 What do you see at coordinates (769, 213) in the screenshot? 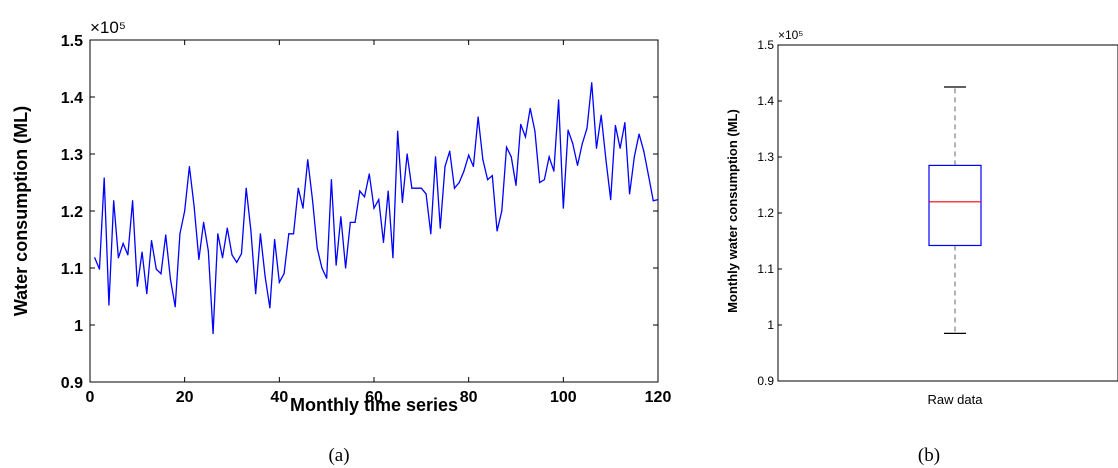
I see `y-axis: 0.9 1 1.1 1.2 1.3 1.4 1.5` at bounding box center [769, 213].